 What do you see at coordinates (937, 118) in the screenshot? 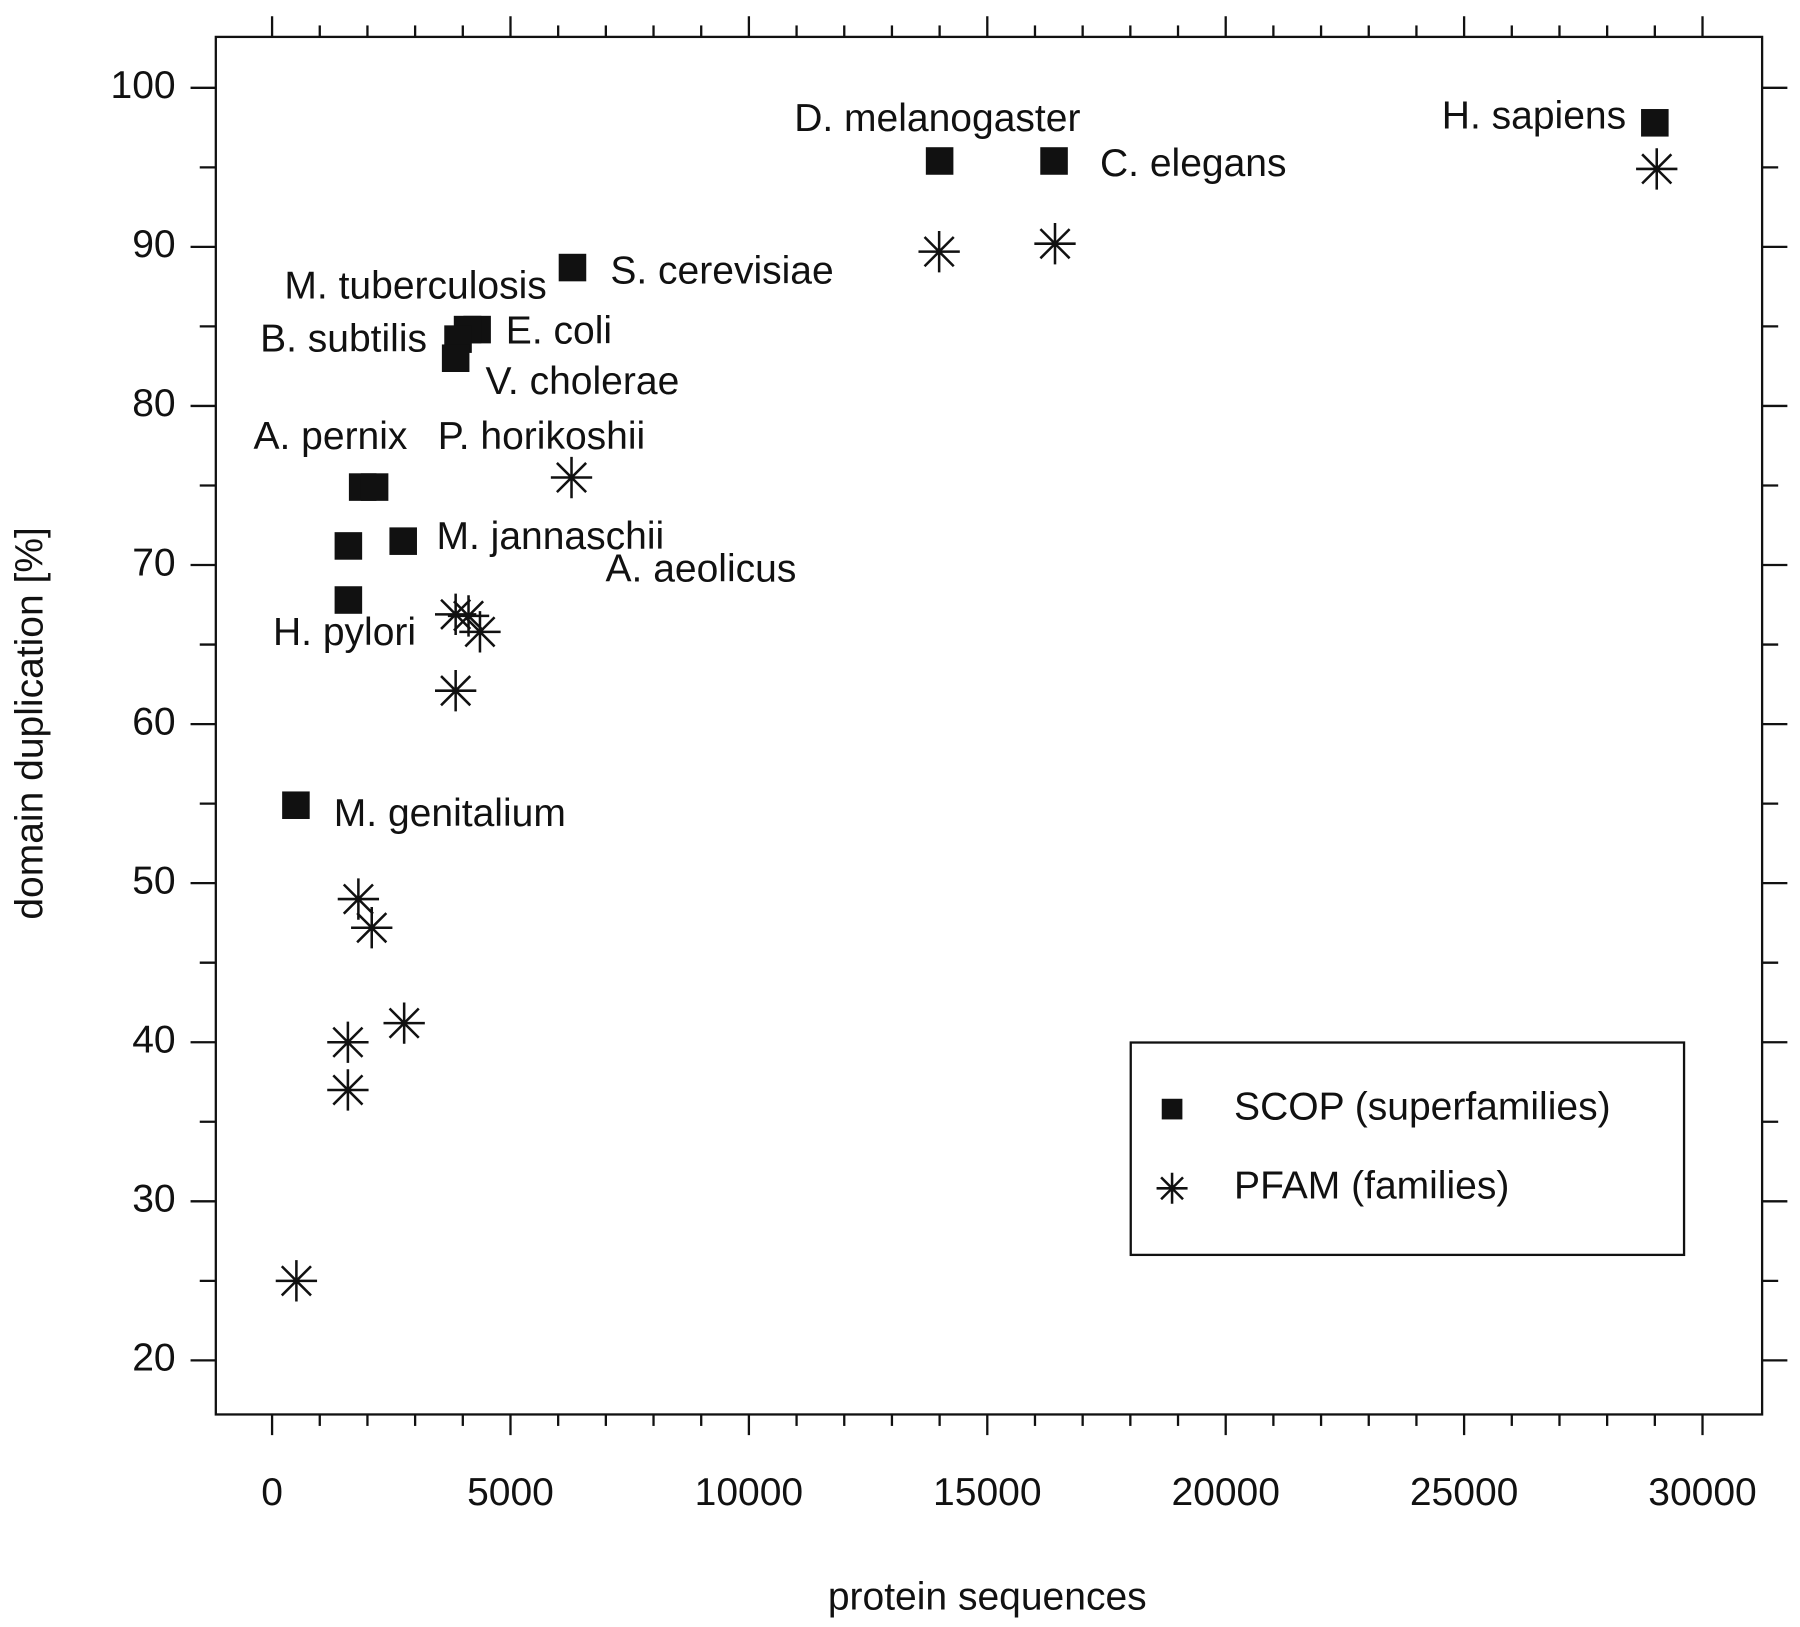
I see `point-label: D. melanogaster` at bounding box center [937, 118].